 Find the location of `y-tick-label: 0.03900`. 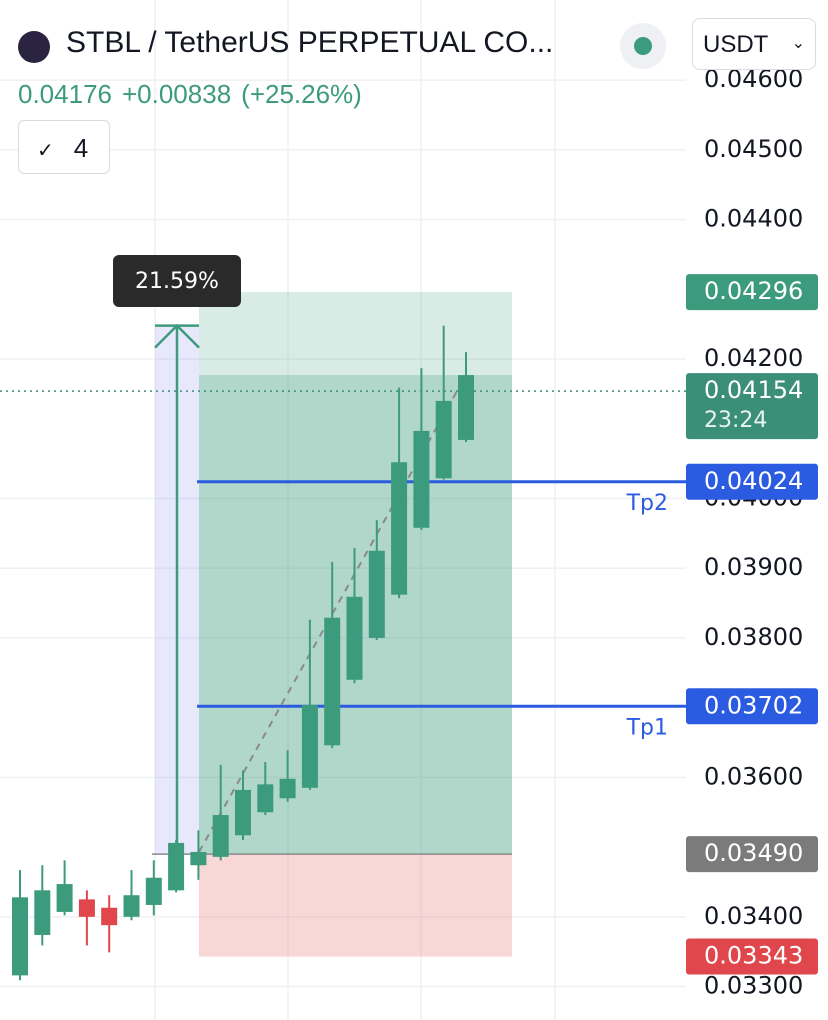

y-tick-label: 0.03900 is located at coordinates (753, 567).